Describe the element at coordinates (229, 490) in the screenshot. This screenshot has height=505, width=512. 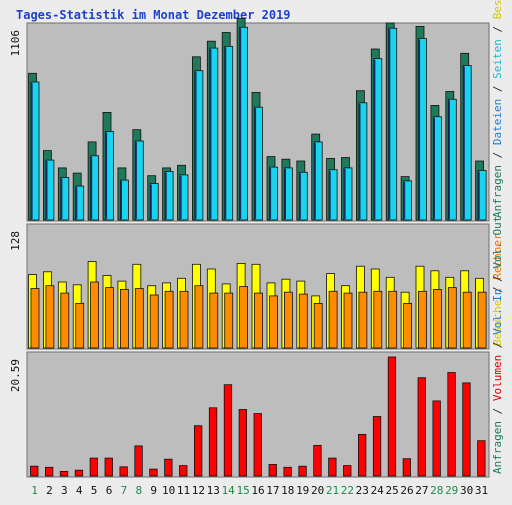
I see `x-tick-label-day-14: 14` at that location.